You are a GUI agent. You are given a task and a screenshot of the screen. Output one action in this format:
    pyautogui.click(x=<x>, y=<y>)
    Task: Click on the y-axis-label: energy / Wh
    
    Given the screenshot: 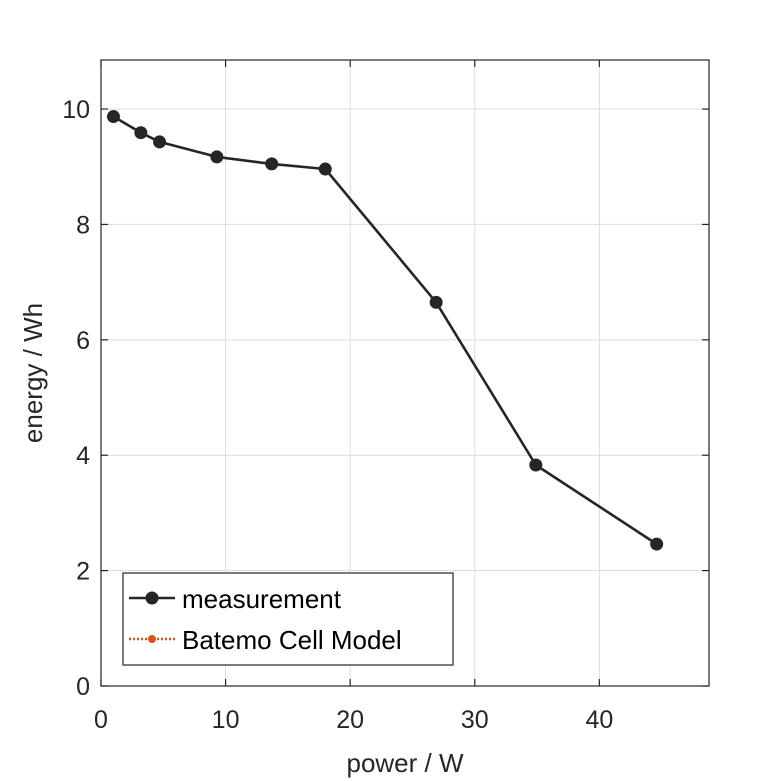 What is the action you would take?
    pyautogui.click(x=33, y=373)
    